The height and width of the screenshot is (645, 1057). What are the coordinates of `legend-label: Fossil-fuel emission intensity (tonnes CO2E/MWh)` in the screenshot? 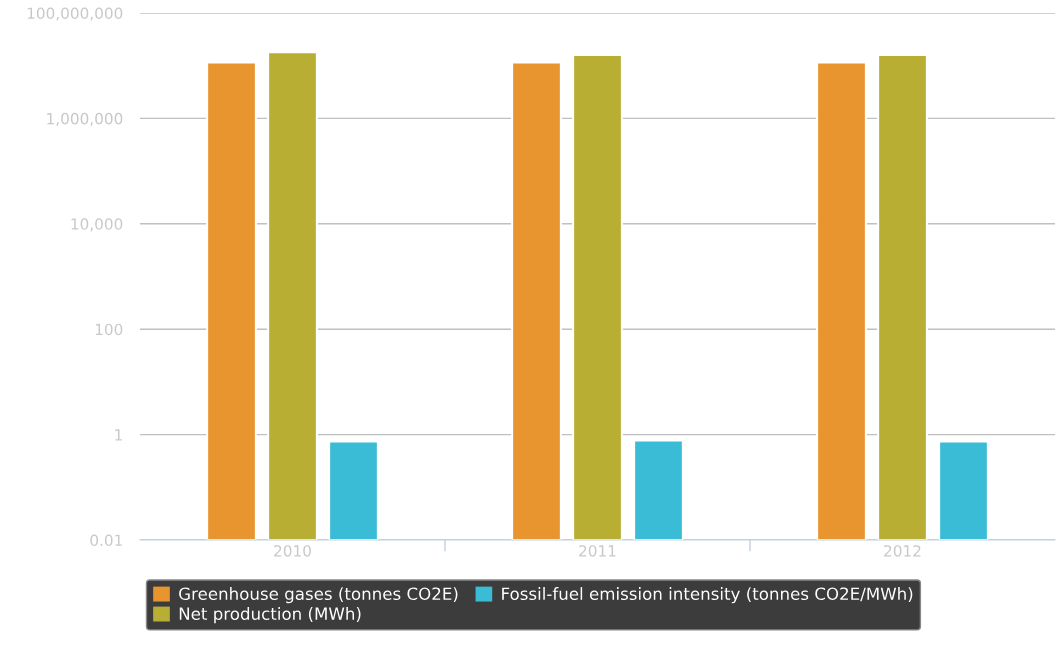 It's located at (707, 595).